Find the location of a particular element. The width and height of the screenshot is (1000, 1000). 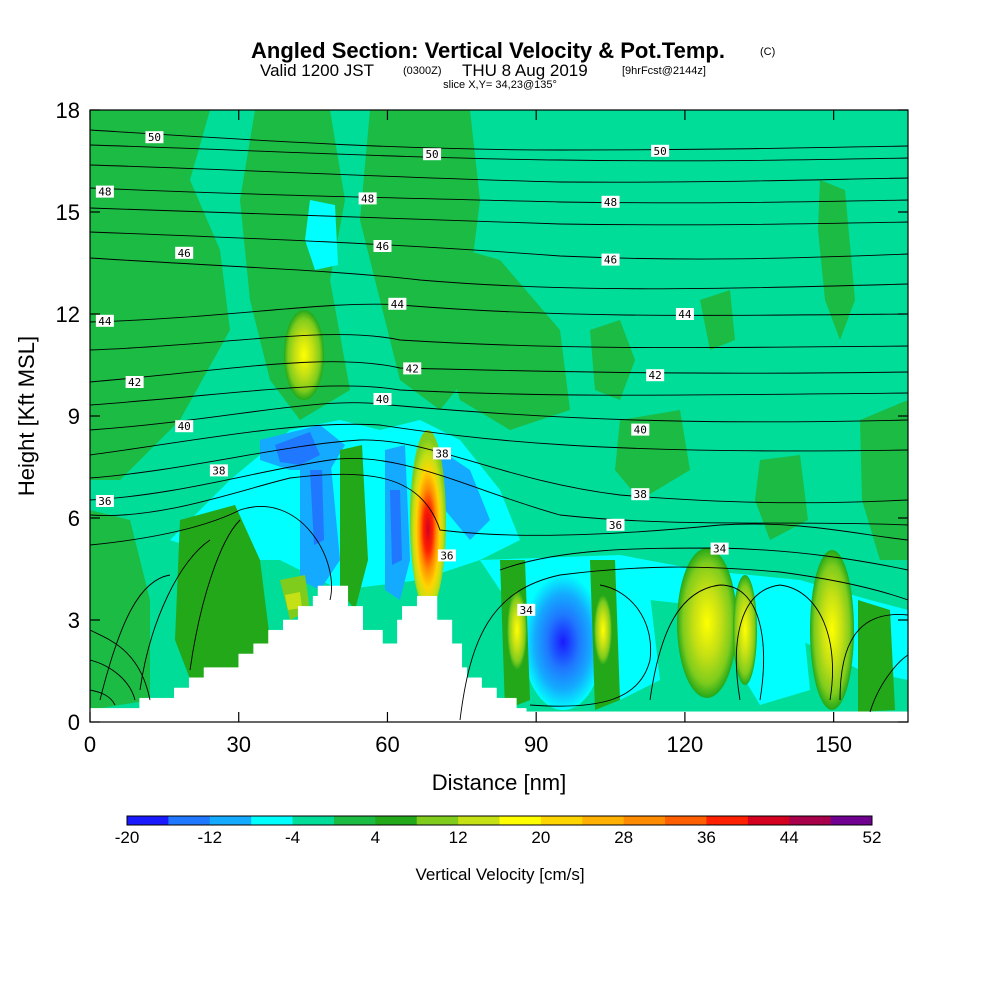

contour-label-42: 42 is located at coordinates (655, 375).